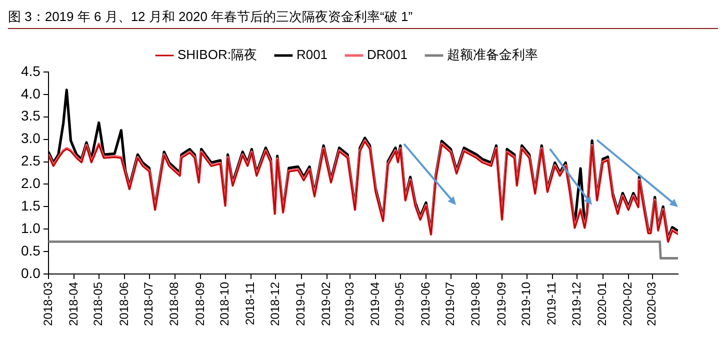  I want to click on y-tick-label: 4.0, so click(30, 93).